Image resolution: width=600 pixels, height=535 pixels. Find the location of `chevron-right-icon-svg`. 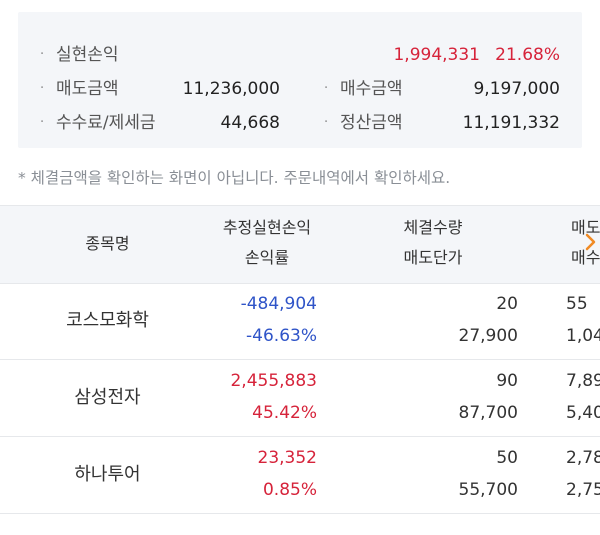

chevron-right-icon-svg is located at coordinates (590, 242).